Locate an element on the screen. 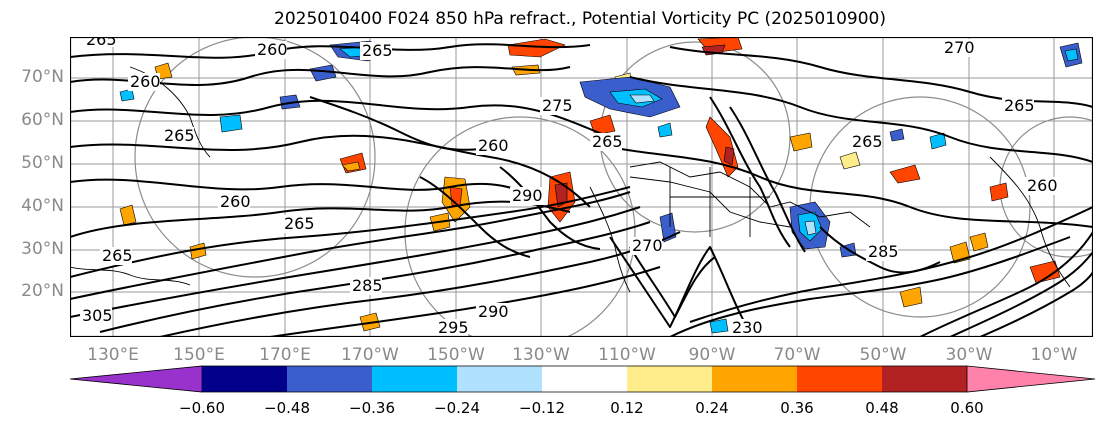 This screenshot has width=1105, height=429. lon-label-10w: 10°W is located at coordinates (1054, 355).